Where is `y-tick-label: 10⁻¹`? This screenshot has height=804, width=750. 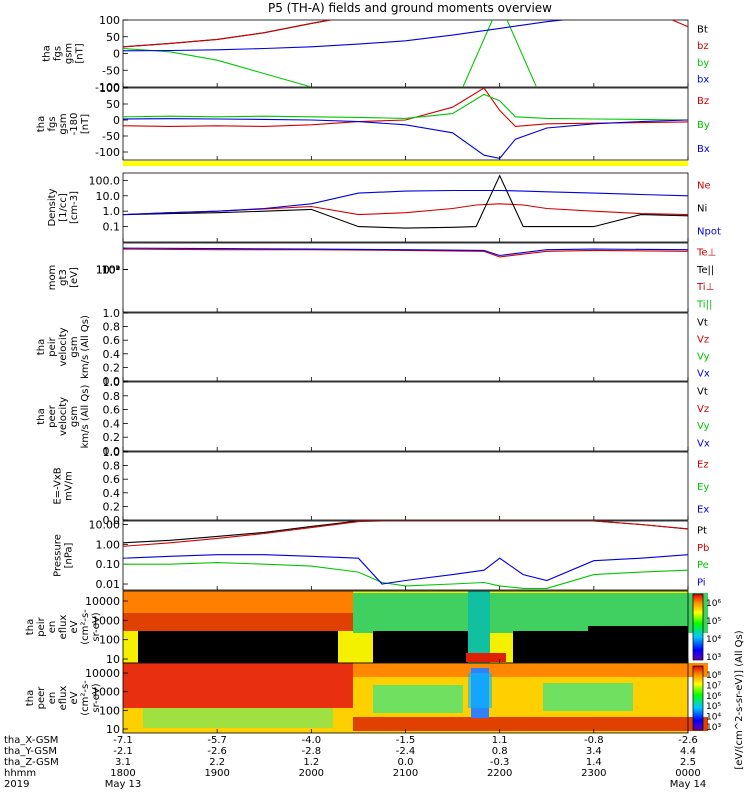 y-tick-label: 10⁻¹ is located at coordinates (108, 269).